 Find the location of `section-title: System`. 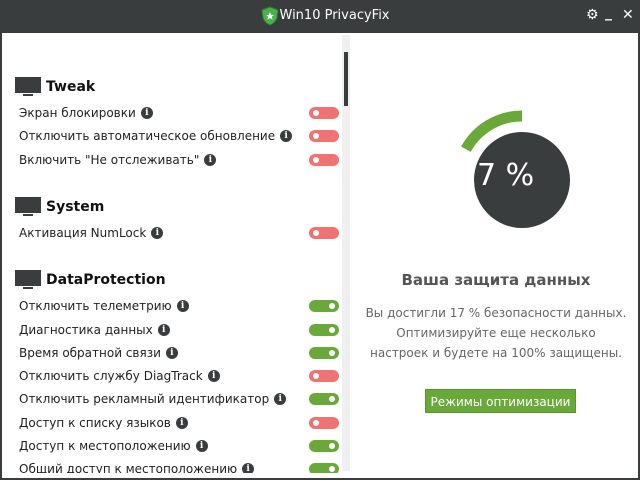

section-title: System is located at coordinates (75, 206).